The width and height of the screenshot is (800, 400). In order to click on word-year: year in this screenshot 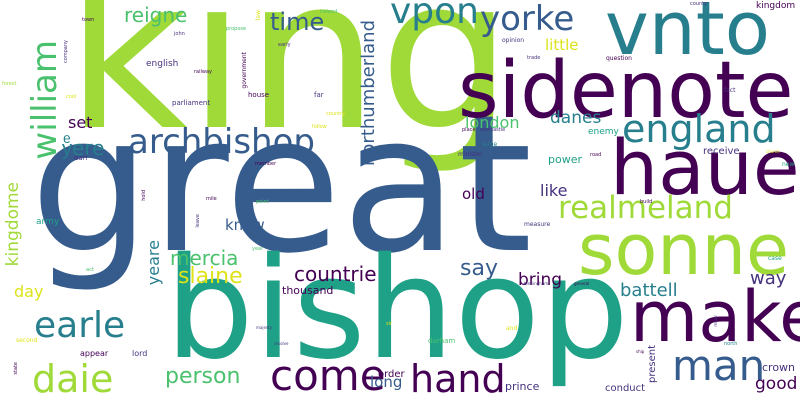, I will do `click(258, 249)`.